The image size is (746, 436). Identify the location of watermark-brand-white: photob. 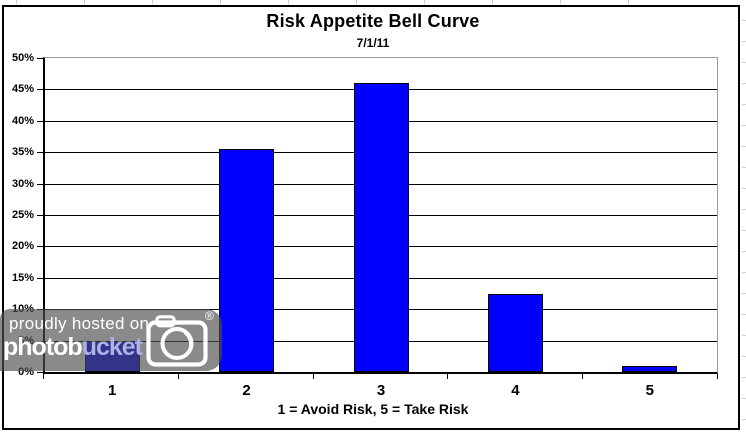
(43, 347).